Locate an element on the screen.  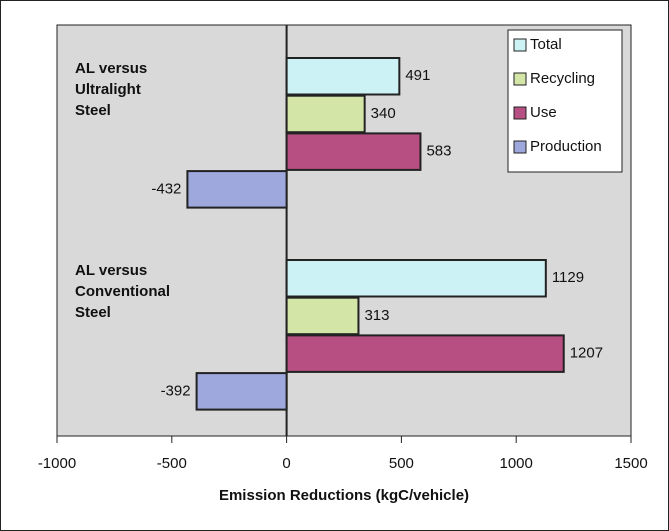
legend-box is located at coordinates (565, 101).